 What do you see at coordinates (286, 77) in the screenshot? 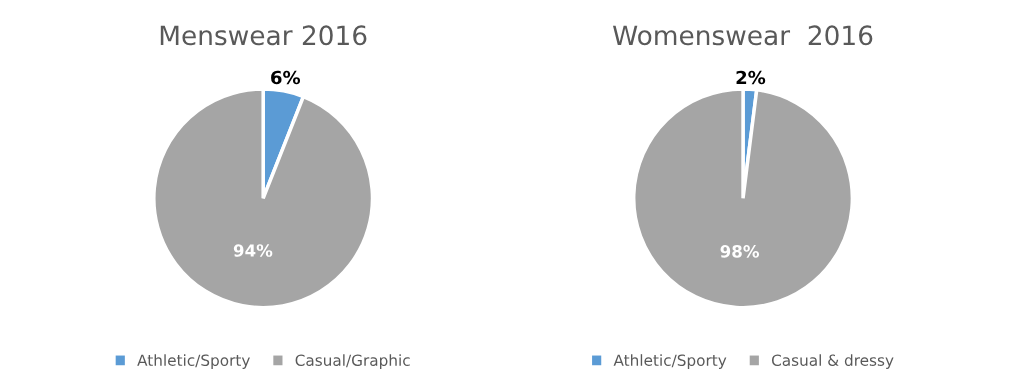
I see `data-label: 6%` at bounding box center [286, 77].